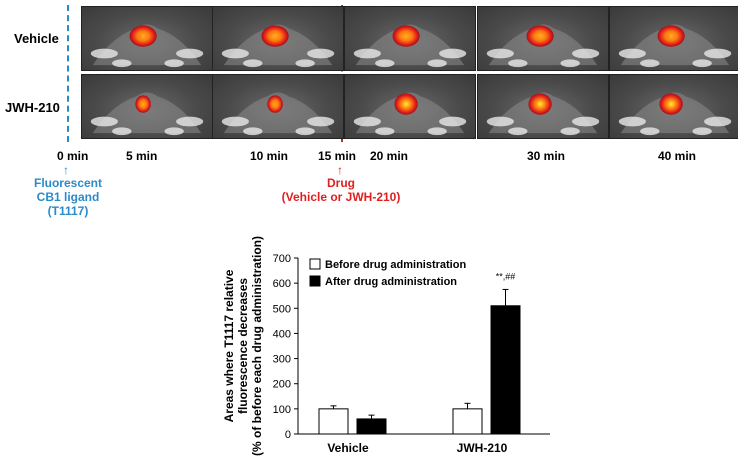  I want to click on time-label-0: 0 min, so click(73, 156).